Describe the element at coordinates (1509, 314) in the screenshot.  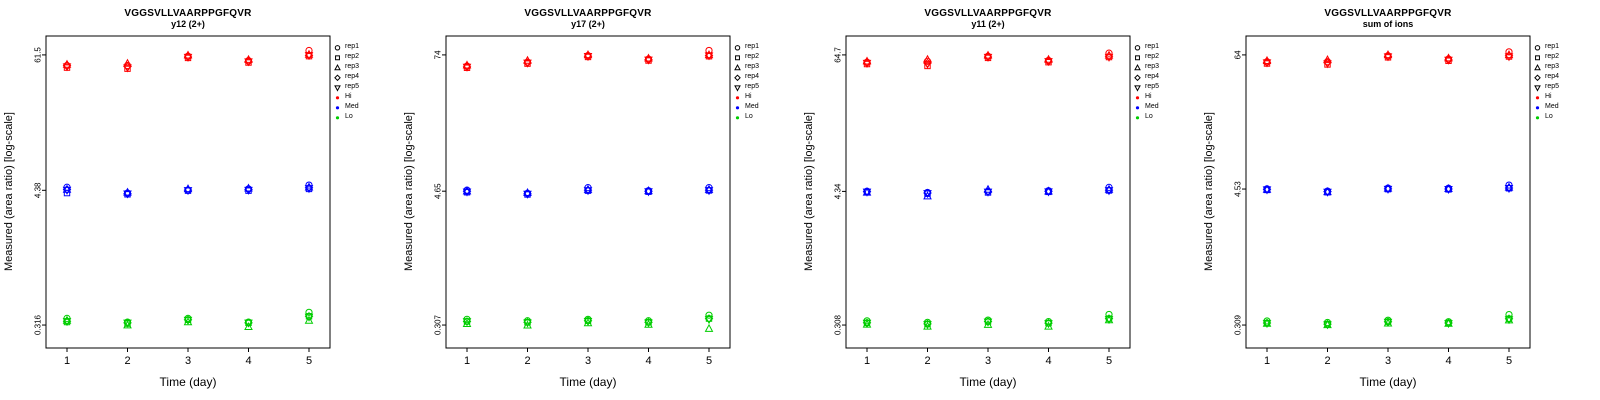
I see `point-lo-day5-rep1` at that location.